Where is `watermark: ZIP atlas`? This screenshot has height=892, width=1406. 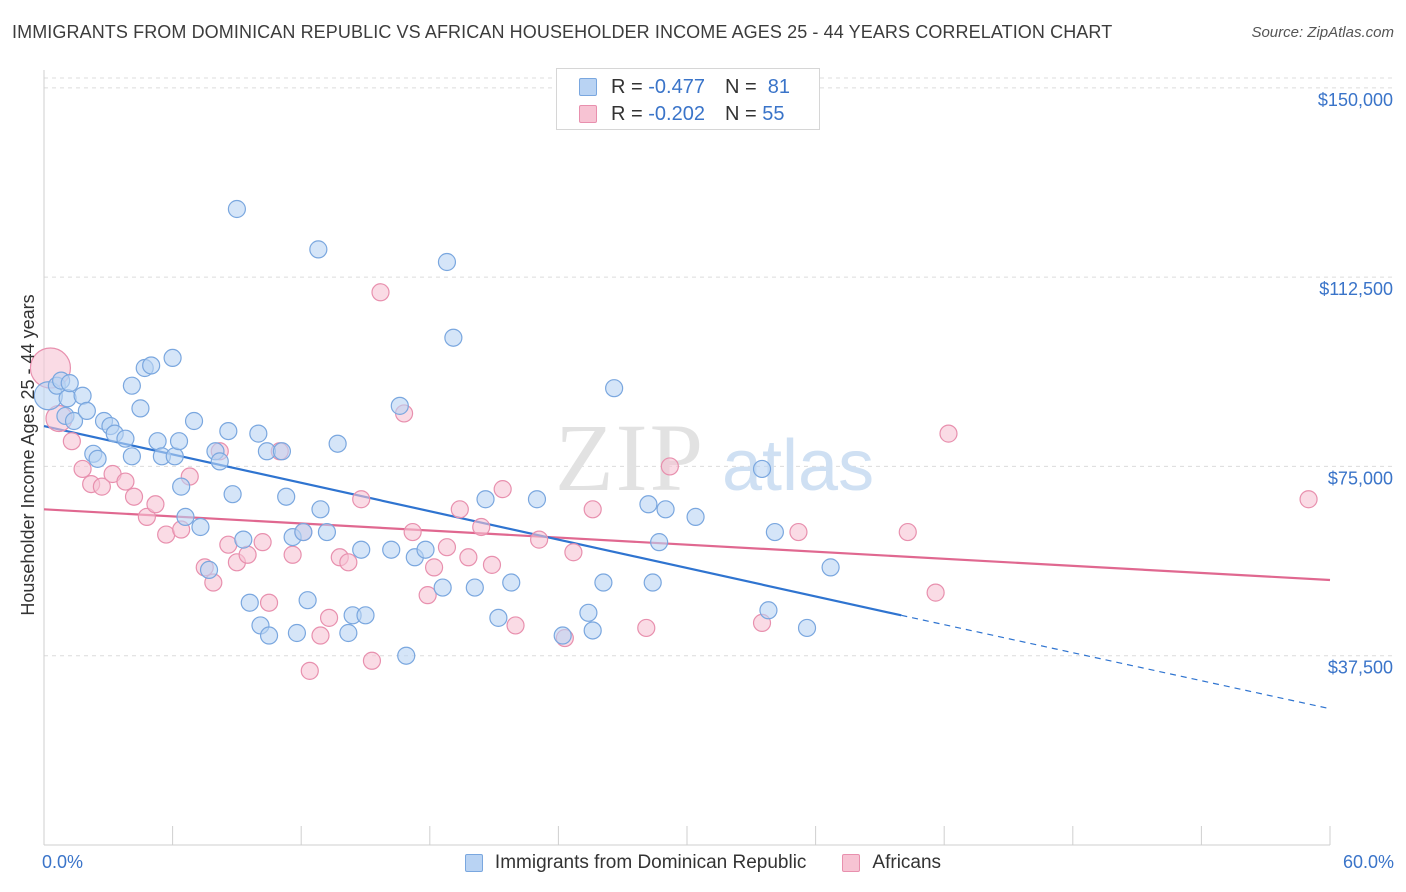
watermark: ZIP atlas is located at coordinates (714, 457).